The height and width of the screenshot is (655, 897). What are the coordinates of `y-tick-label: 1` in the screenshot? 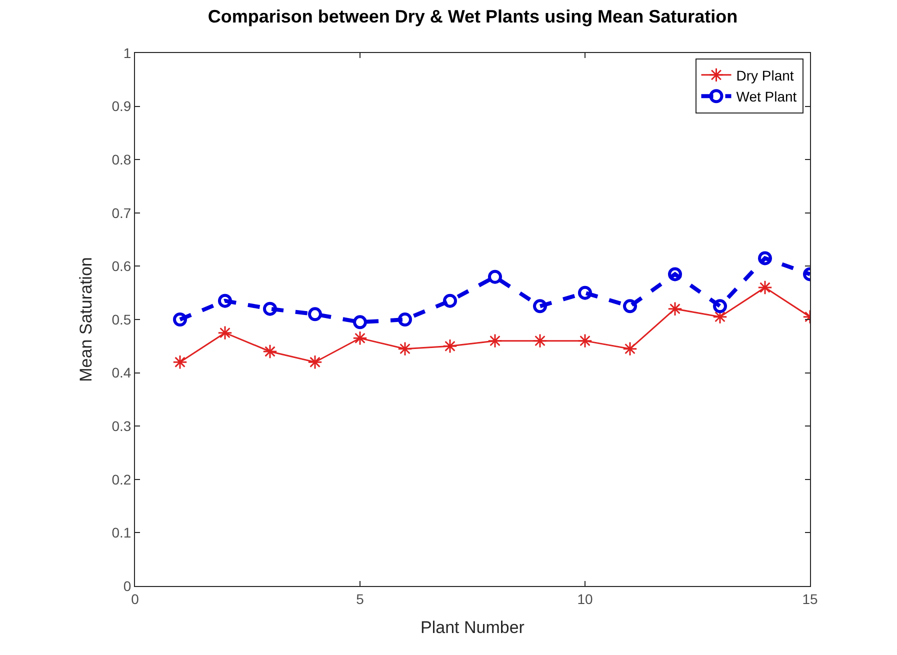 It's located at (127, 52).